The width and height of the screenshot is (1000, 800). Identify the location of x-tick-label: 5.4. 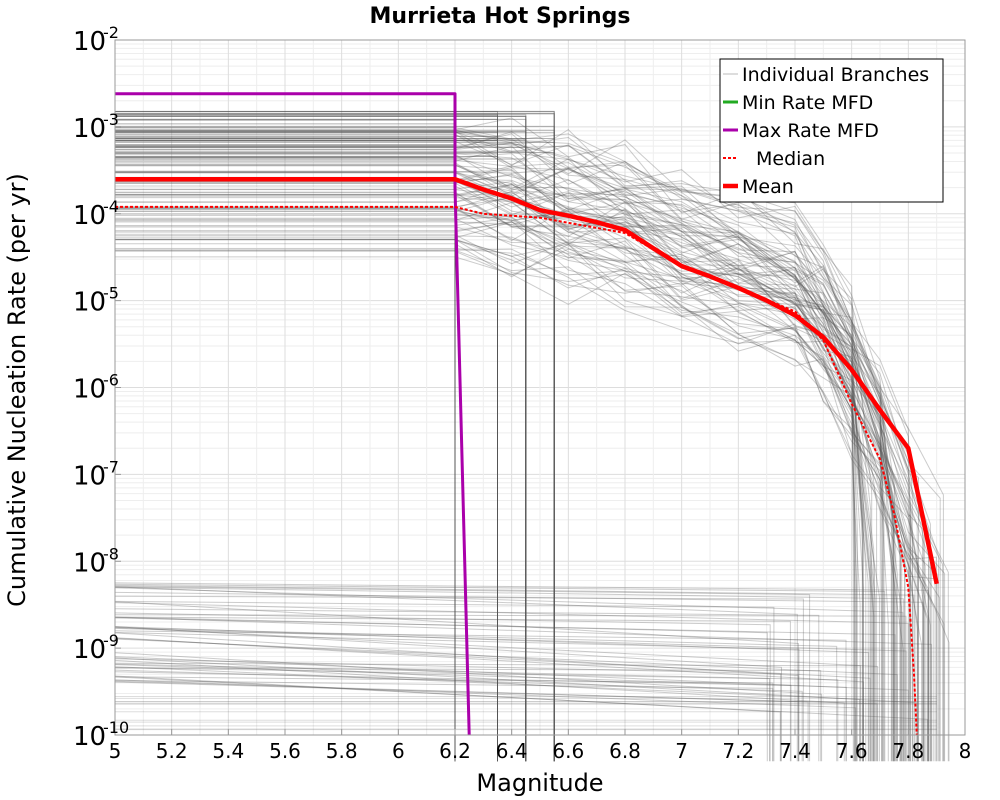
(228, 751).